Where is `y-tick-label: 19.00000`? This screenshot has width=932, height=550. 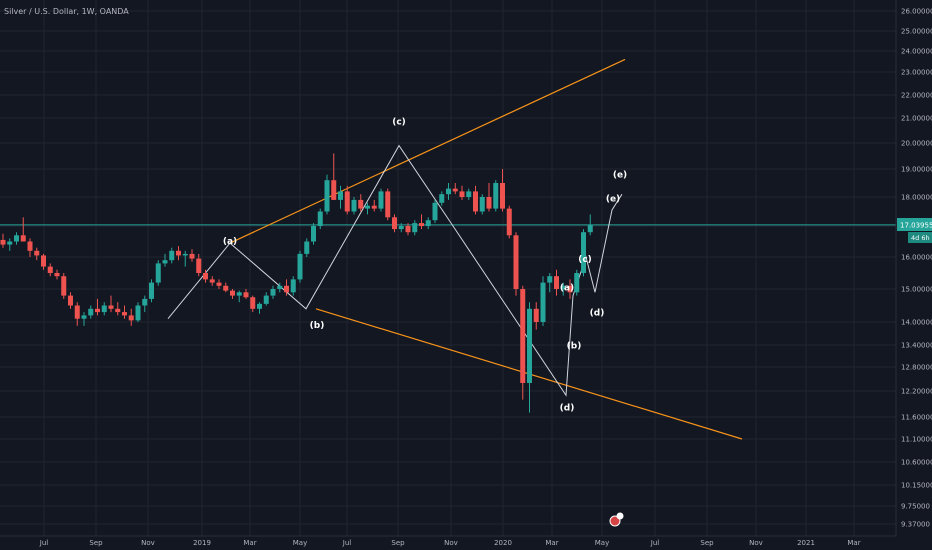
y-tick-label: 19.00000 is located at coordinates (916, 170).